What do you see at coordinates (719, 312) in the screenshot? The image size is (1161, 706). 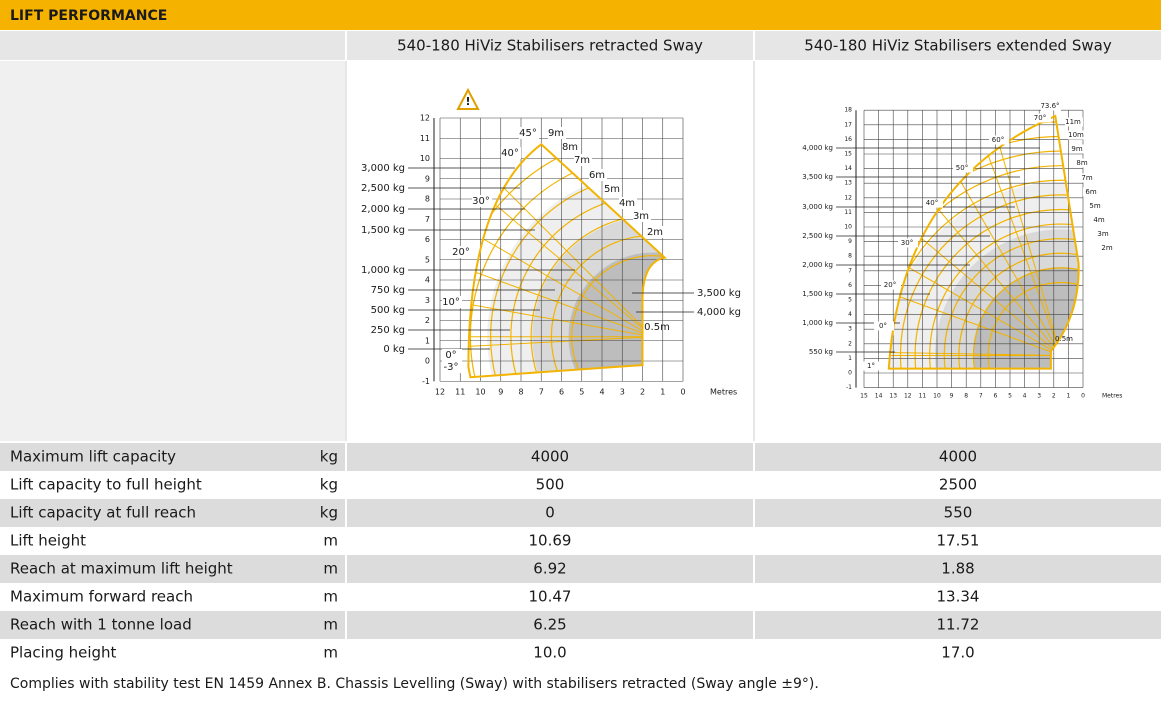 I see `load-label: 4,000 kg` at bounding box center [719, 312].